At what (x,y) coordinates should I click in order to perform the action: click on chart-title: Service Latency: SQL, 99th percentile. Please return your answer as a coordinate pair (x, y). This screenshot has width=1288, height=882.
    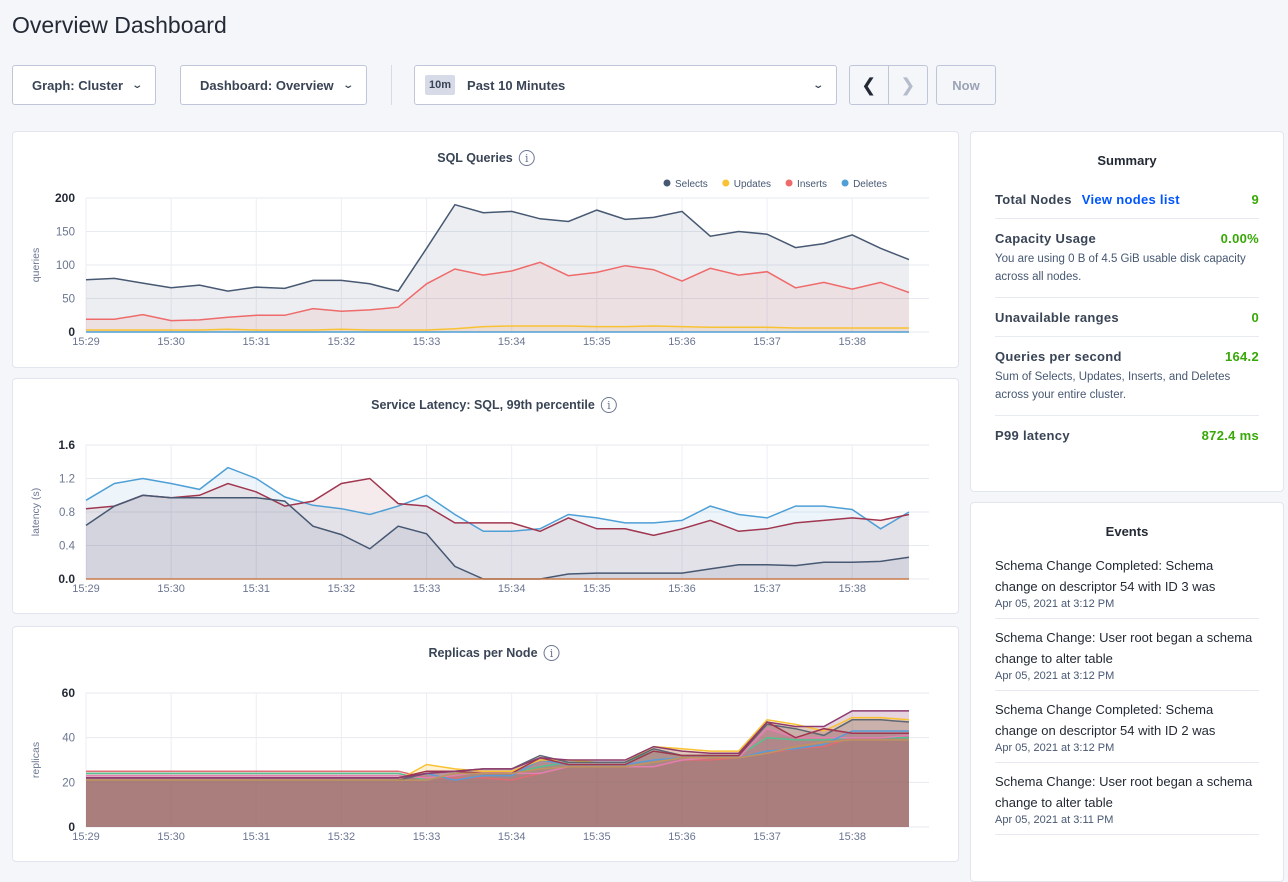
    Looking at the image, I should click on (483, 405).